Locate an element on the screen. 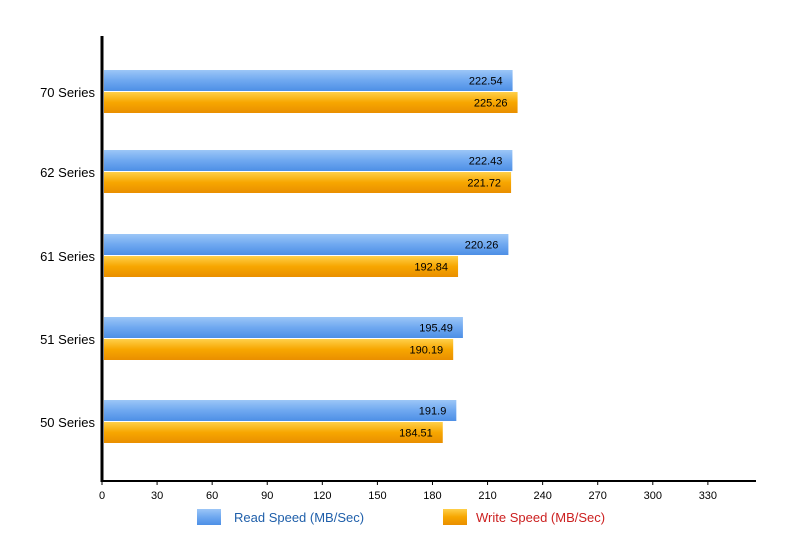  bar-50-series-read is located at coordinates (280, 410).